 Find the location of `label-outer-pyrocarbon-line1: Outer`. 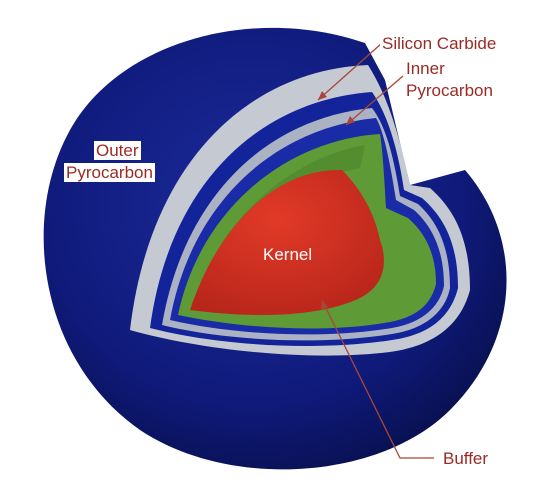

label-outer-pyrocarbon-line1: Outer is located at coordinates (117, 150).